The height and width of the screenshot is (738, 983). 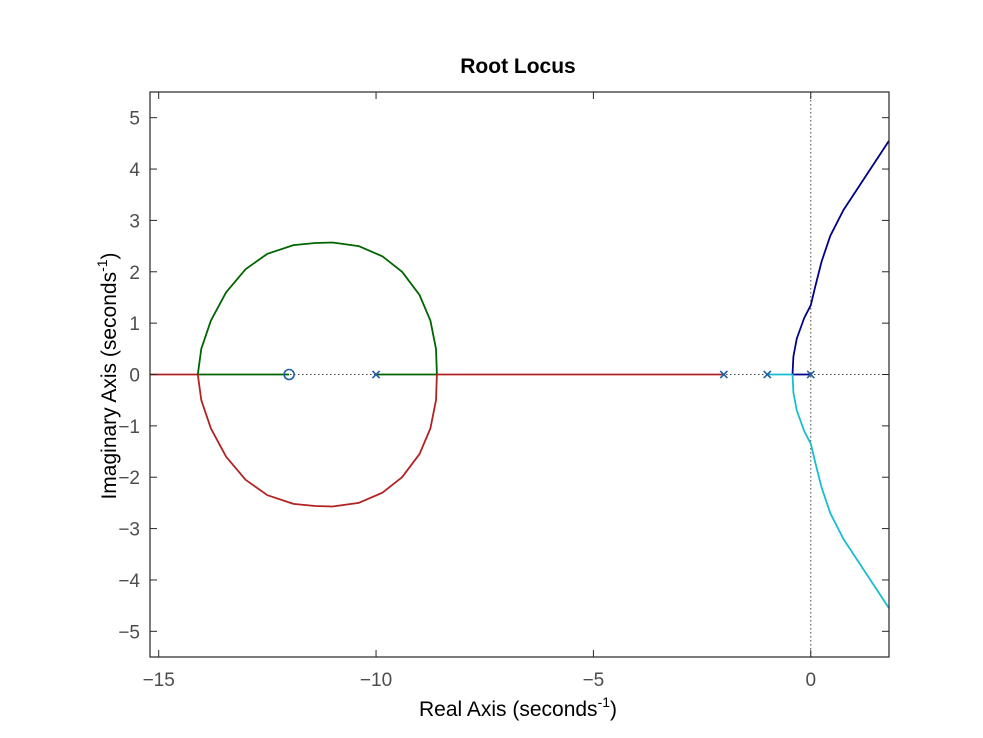 What do you see at coordinates (109, 386) in the screenshot?
I see `y-axis-label-text: Imaginary Axis (seconds` at bounding box center [109, 386].